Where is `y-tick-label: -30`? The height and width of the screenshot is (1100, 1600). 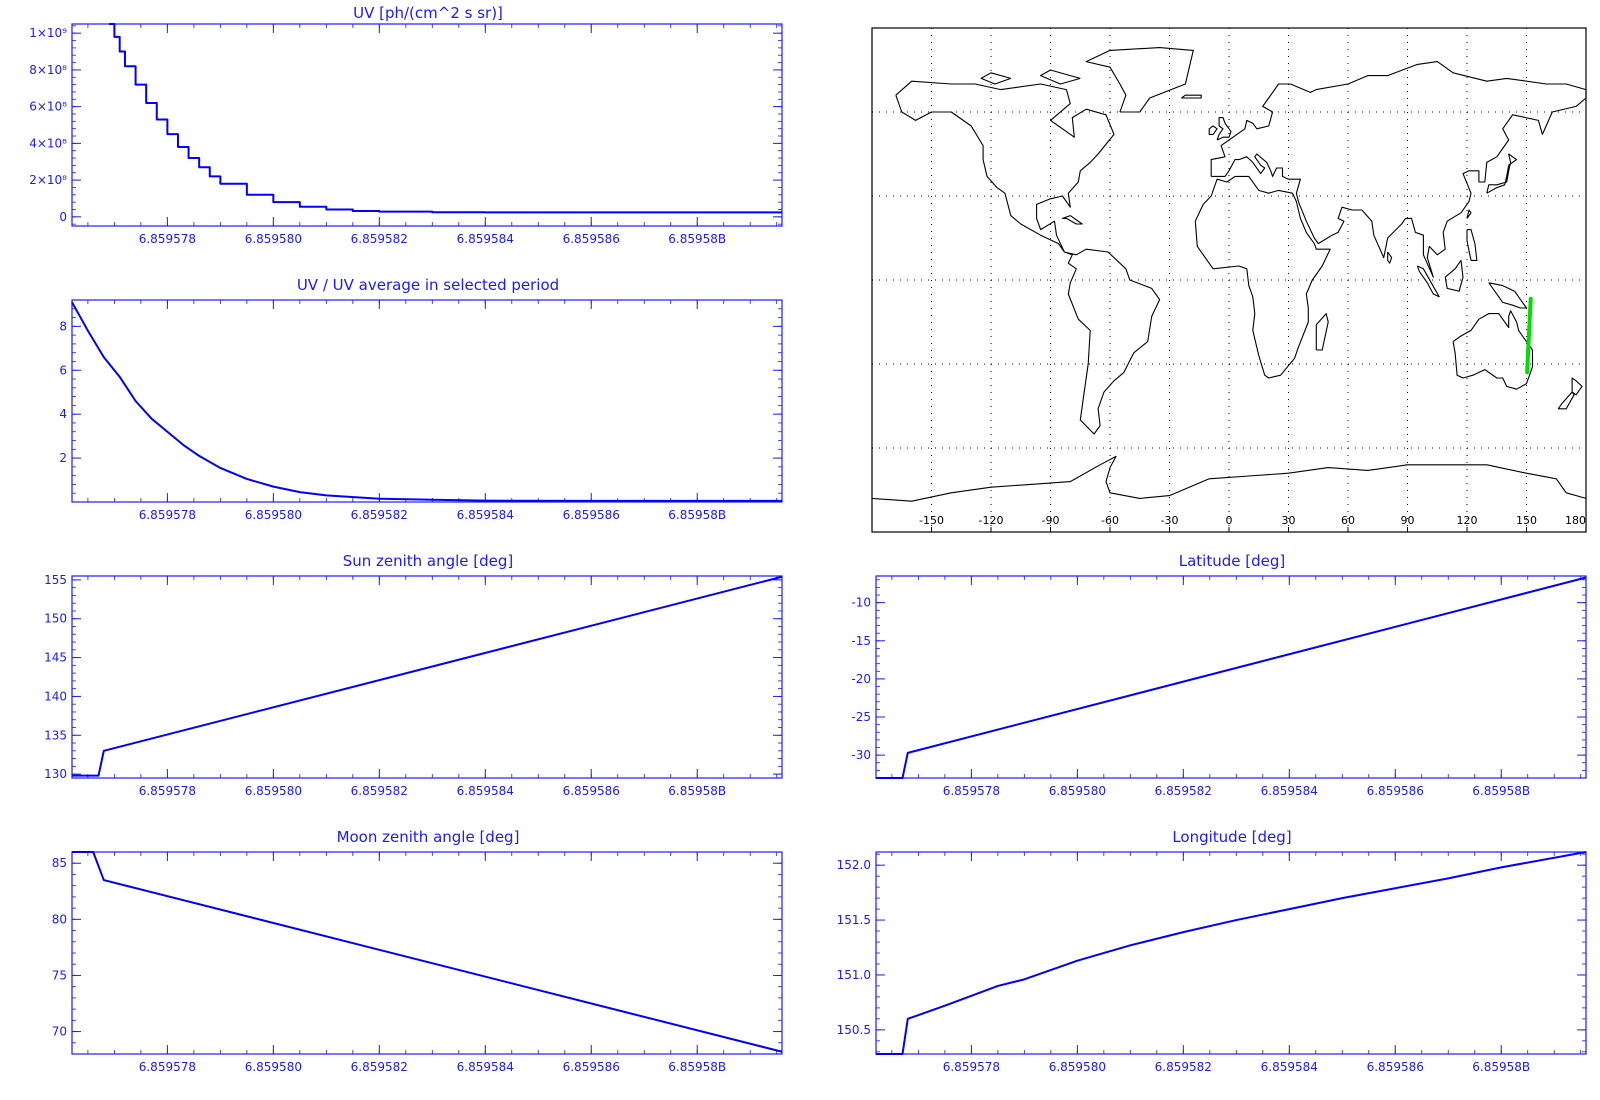 y-tick-label: -30 is located at coordinates (861, 755).